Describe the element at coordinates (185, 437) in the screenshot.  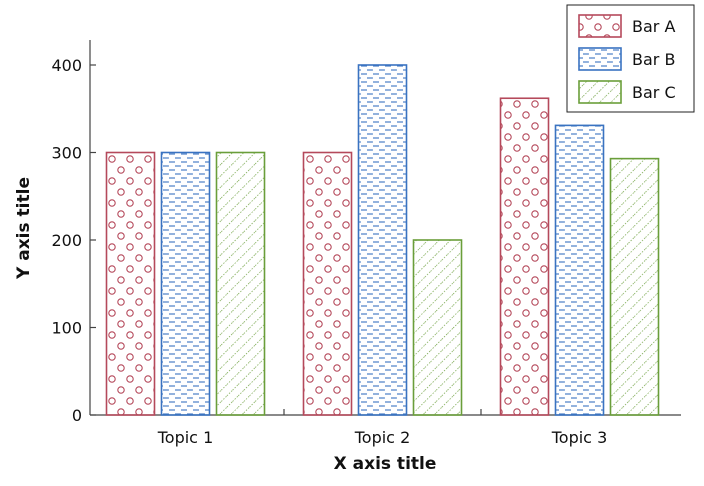
I see `x-tick-label: Topic 1` at that location.